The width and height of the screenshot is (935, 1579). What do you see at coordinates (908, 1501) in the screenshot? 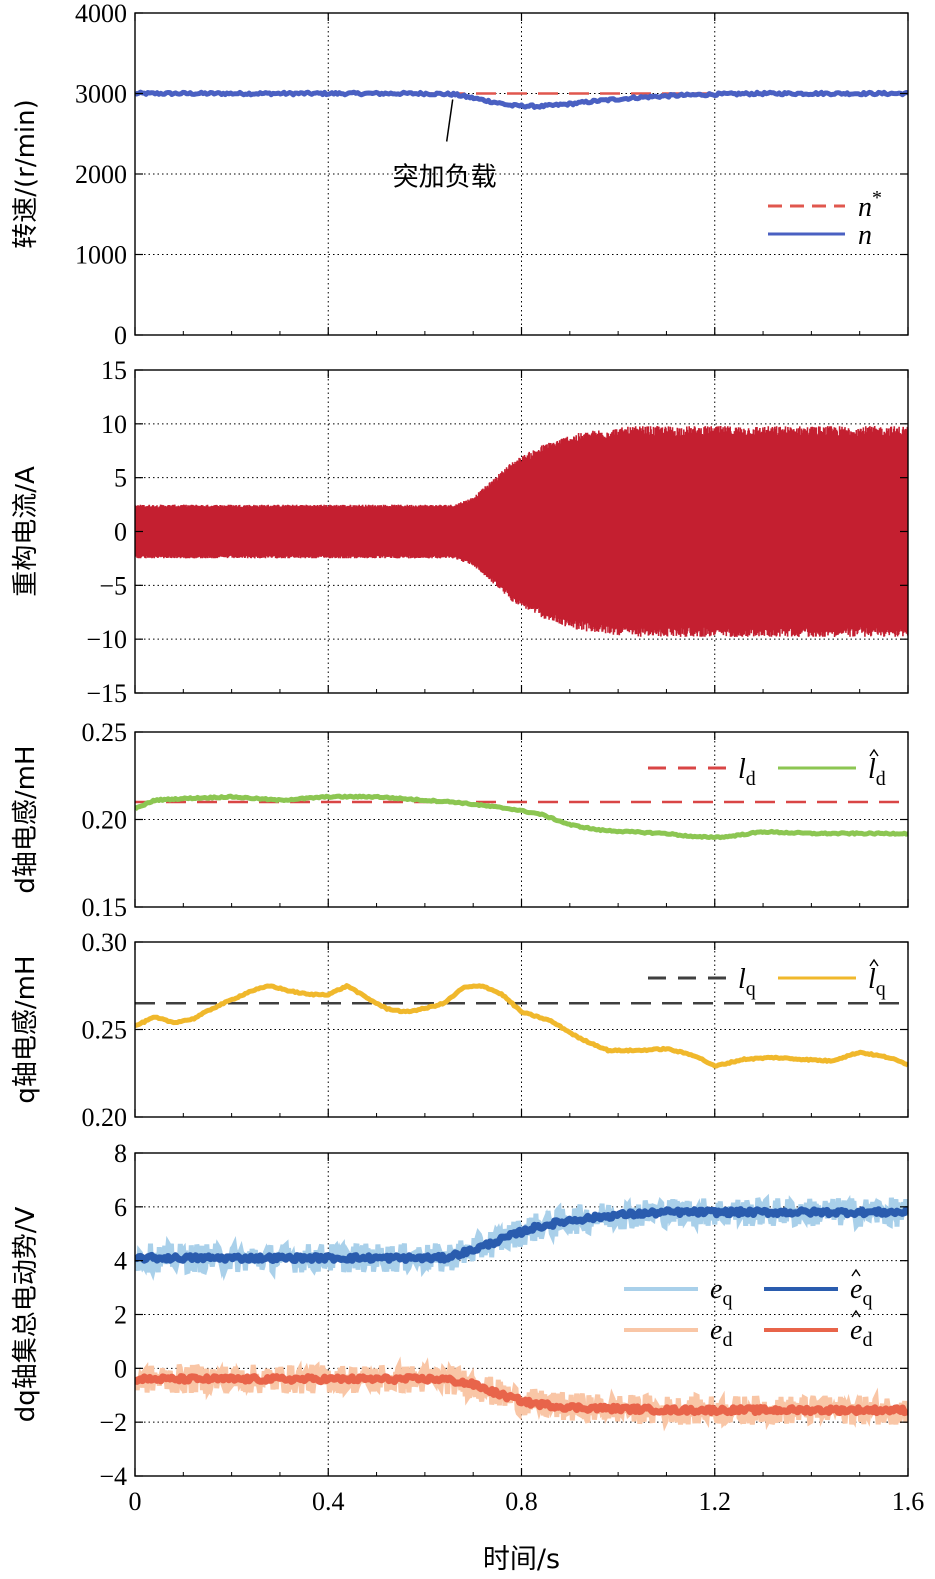
I see `x-tick-label-4: 1.6` at bounding box center [908, 1501].